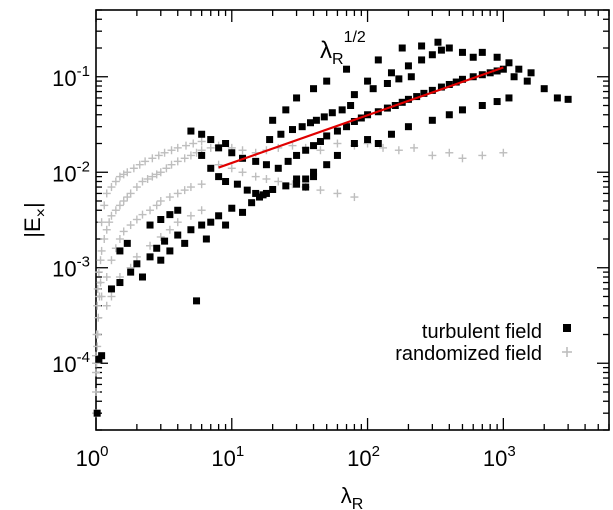  What do you see at coordinates (468, 354) in the screenshot?
I see `legend-label-randomized: randomized field` at bounding box center [468, 354].